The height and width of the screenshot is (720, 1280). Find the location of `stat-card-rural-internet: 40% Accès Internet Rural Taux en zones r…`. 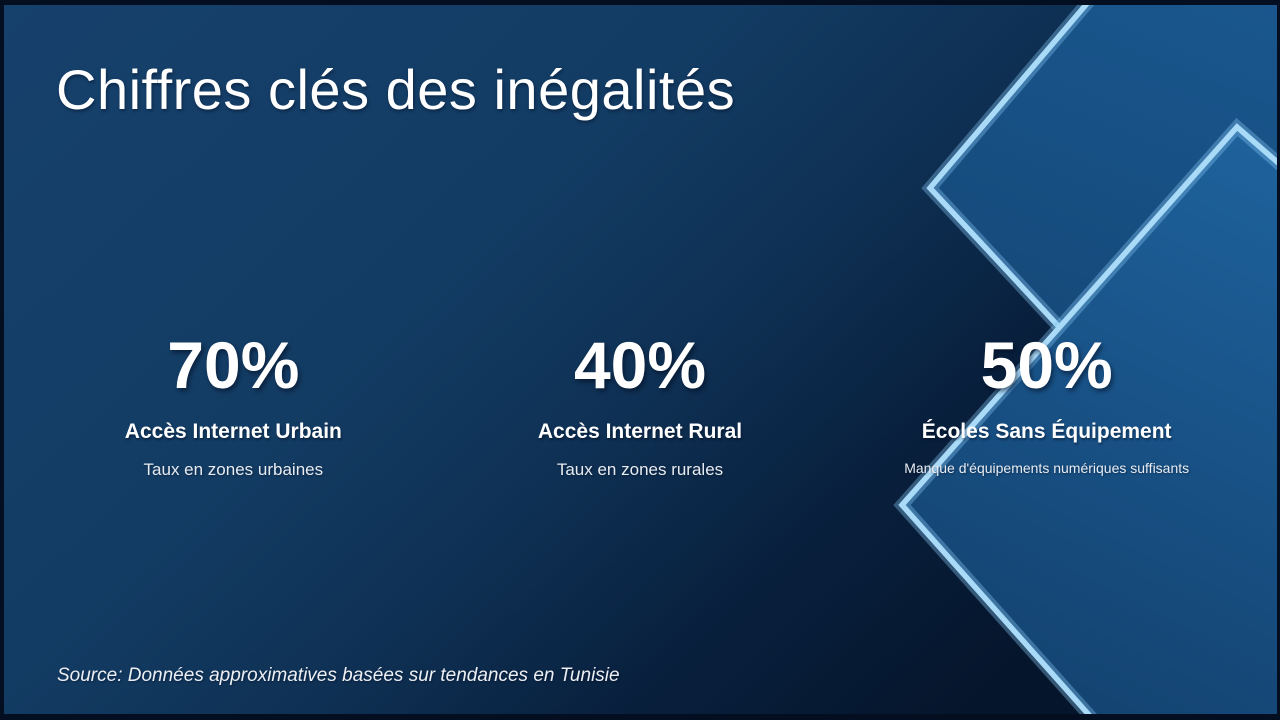

stat-card-rural-internet: 40% Accès Internet Rural Taux en zones r… is located at coordinates (640, 406).